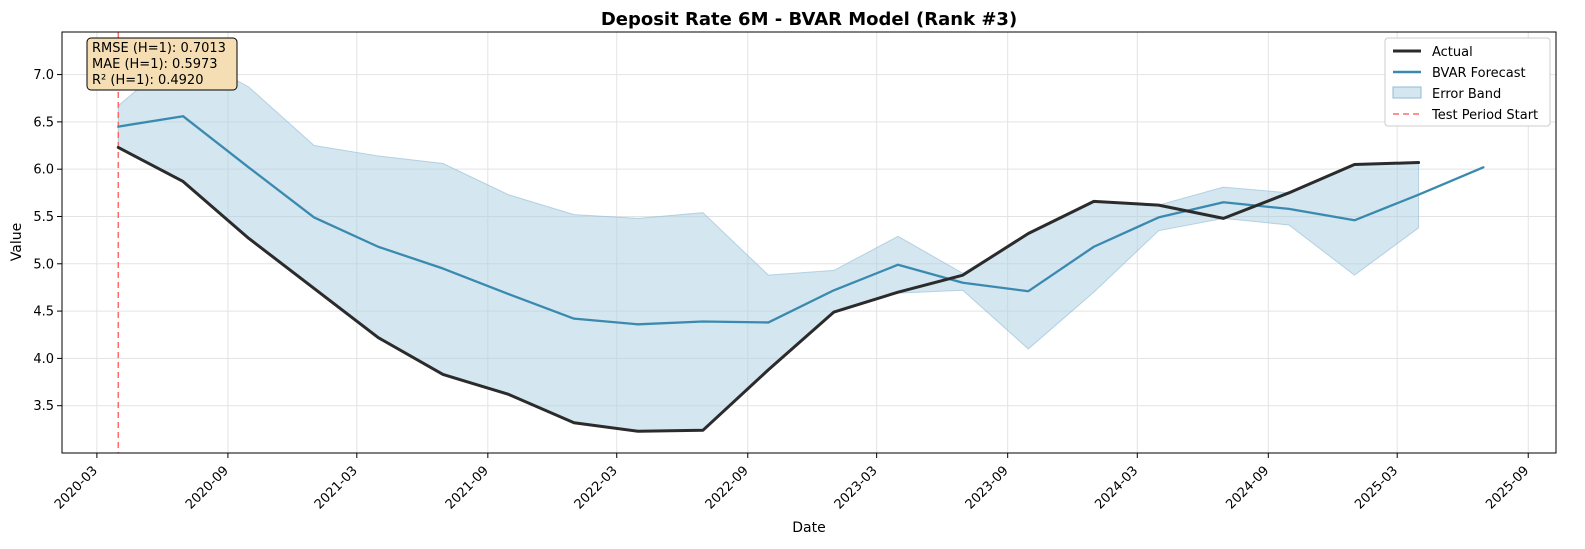 This screenshot has width=1585, height=549. Describe the element at coordinates (43, 217) in the screenshot. I see `y-tick-label: 5.5` at that location.